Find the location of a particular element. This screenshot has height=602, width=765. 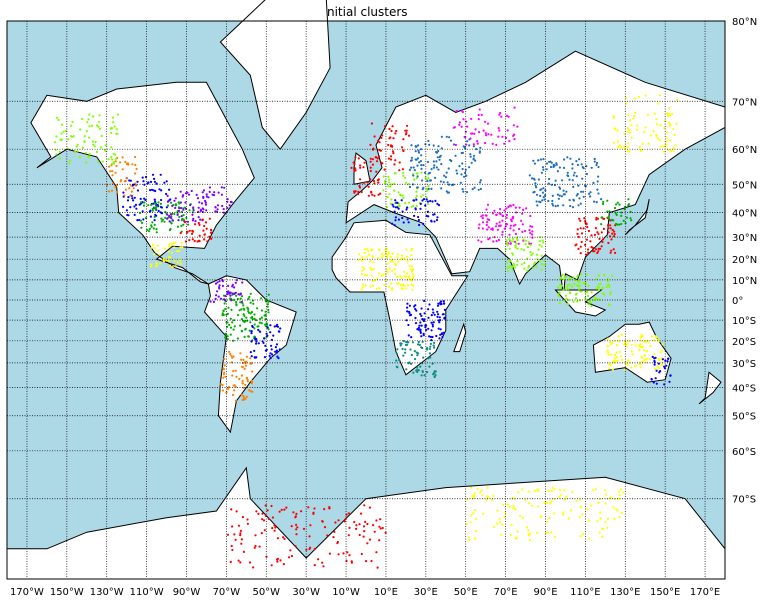

longitude-label: 90°E is located at coordinates (545, 592).